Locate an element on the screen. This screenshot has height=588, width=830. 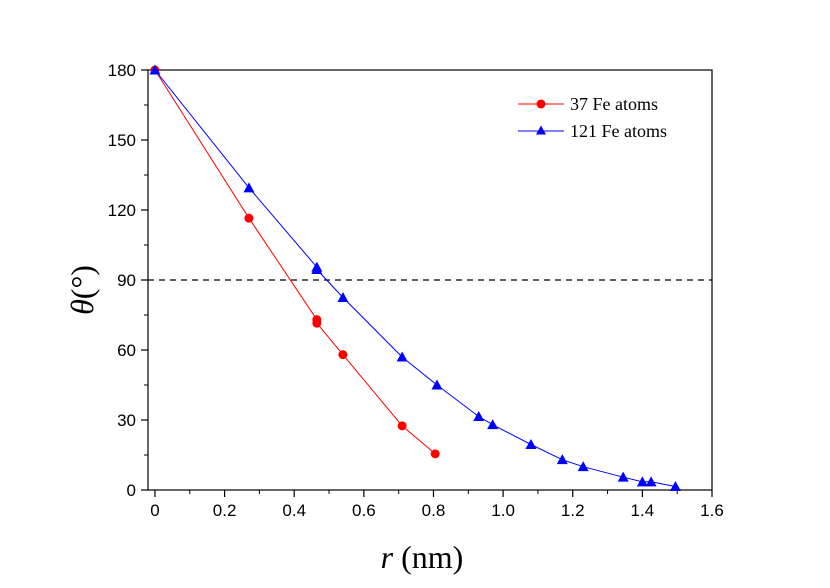
y-tick-label: 150 is located at coordinates (122, 140).